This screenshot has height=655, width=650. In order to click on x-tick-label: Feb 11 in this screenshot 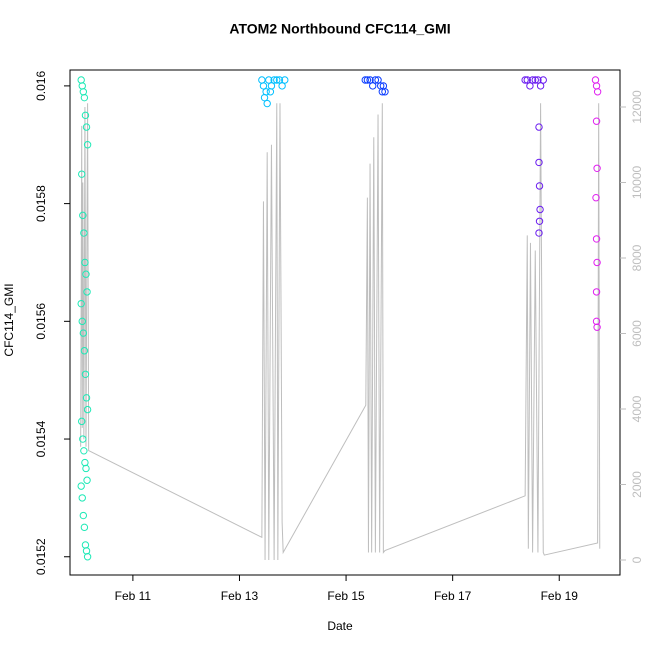, I will do `click(133, 596)`.